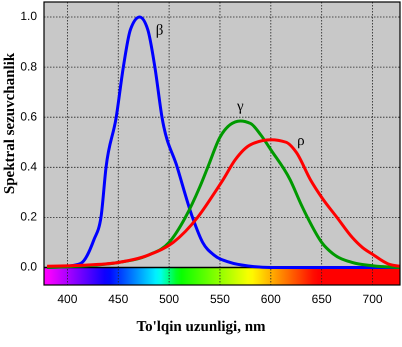  Describe the element at coordinates (160, 30) in the screenshot. I see `series-label: β` at that location.